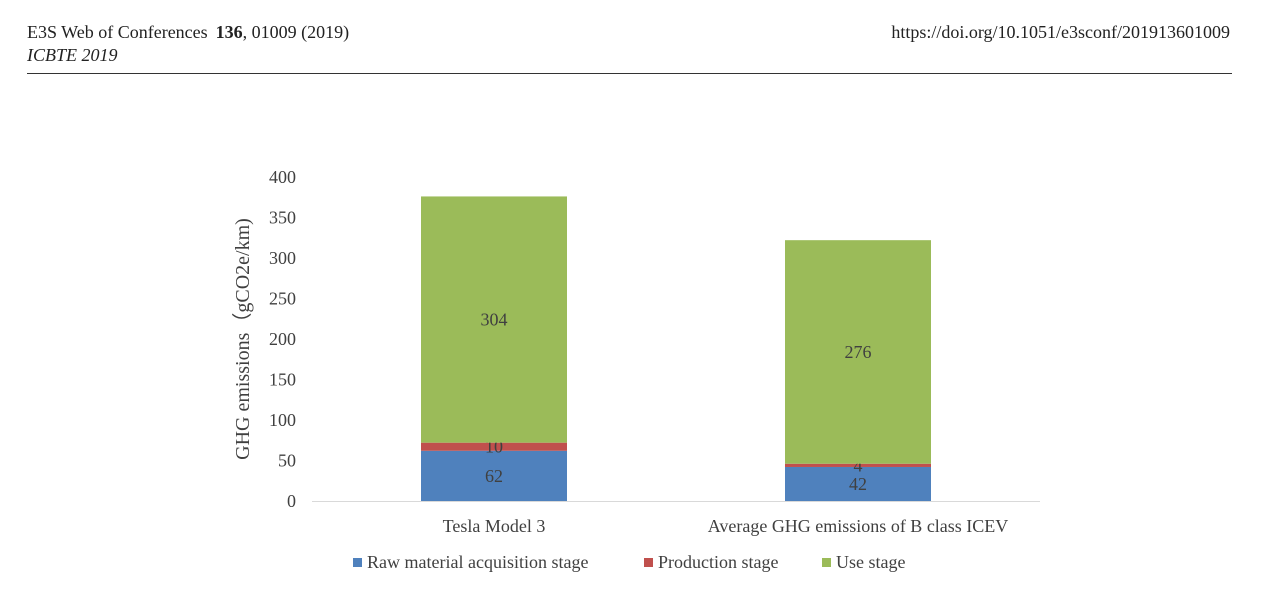 The width and height of the screenshot is (1280, 599). What do you see at coordinates (117, 32) in the screenshot?
I see `journal-name: E3S Web of Conferences` at bounding box center [117, 32].